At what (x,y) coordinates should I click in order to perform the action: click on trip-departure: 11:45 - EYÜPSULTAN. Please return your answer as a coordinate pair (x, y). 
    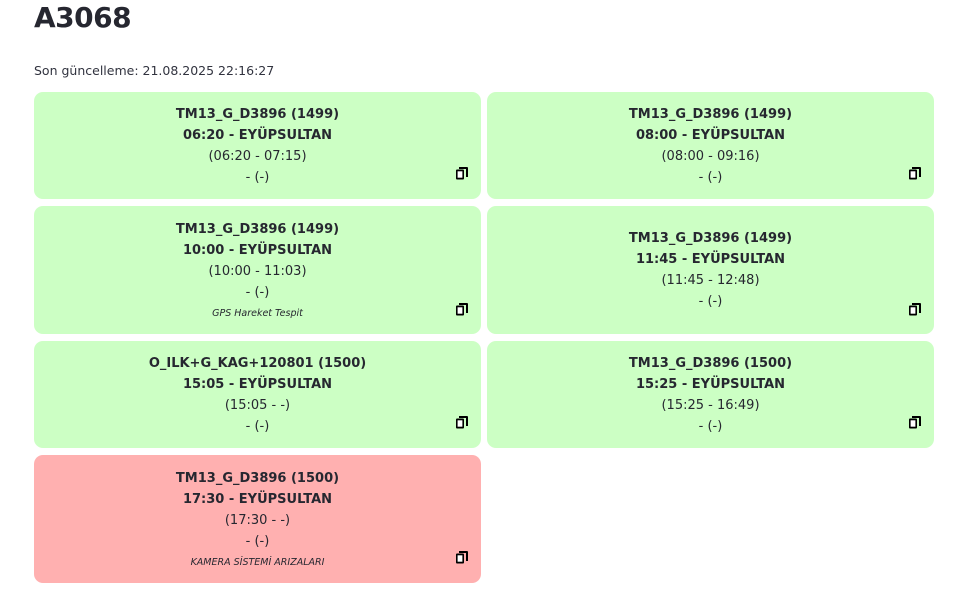
    Looking at the image, I should click on (710, 259).